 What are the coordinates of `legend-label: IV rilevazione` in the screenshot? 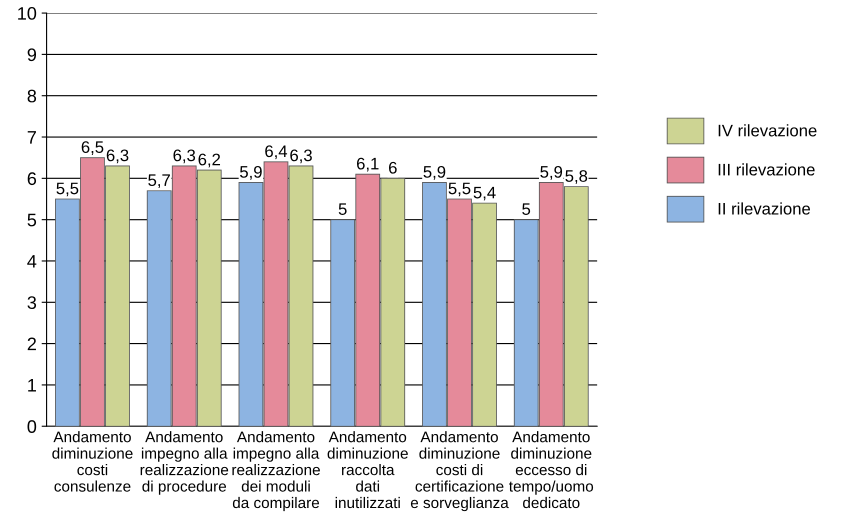 It's located at (767, 130).